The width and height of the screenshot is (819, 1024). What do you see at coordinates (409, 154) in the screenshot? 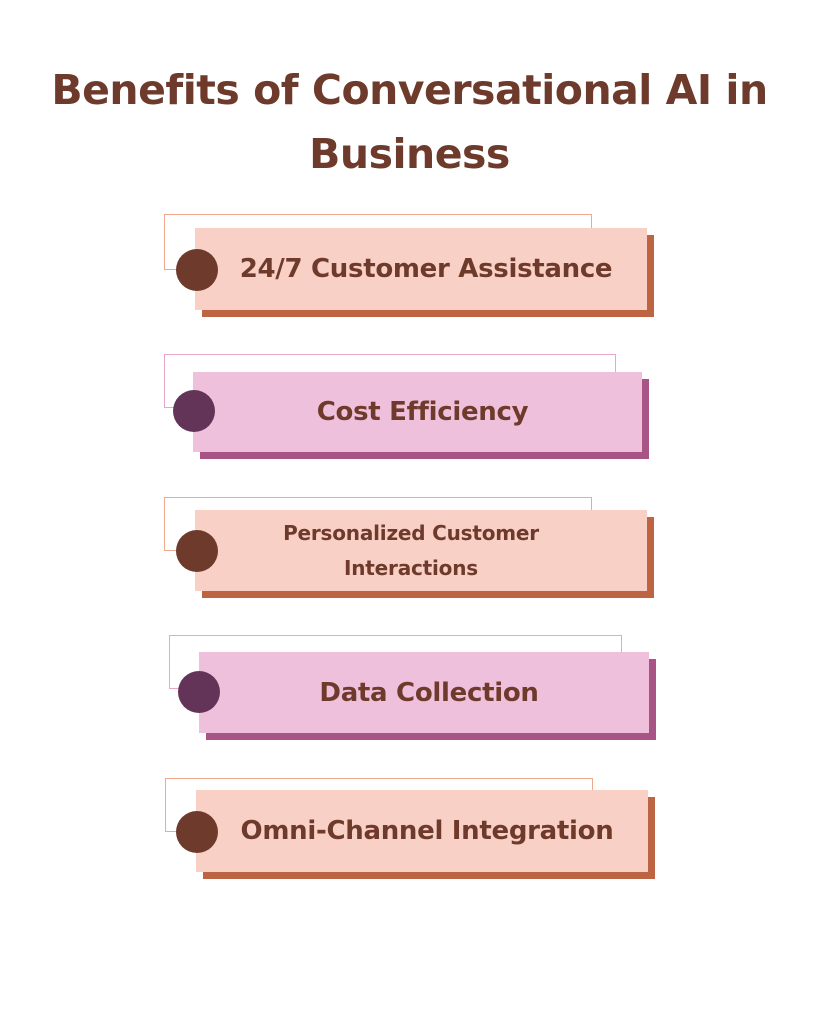
I see `title-line-2: Business` at bounding box center [409, 154].